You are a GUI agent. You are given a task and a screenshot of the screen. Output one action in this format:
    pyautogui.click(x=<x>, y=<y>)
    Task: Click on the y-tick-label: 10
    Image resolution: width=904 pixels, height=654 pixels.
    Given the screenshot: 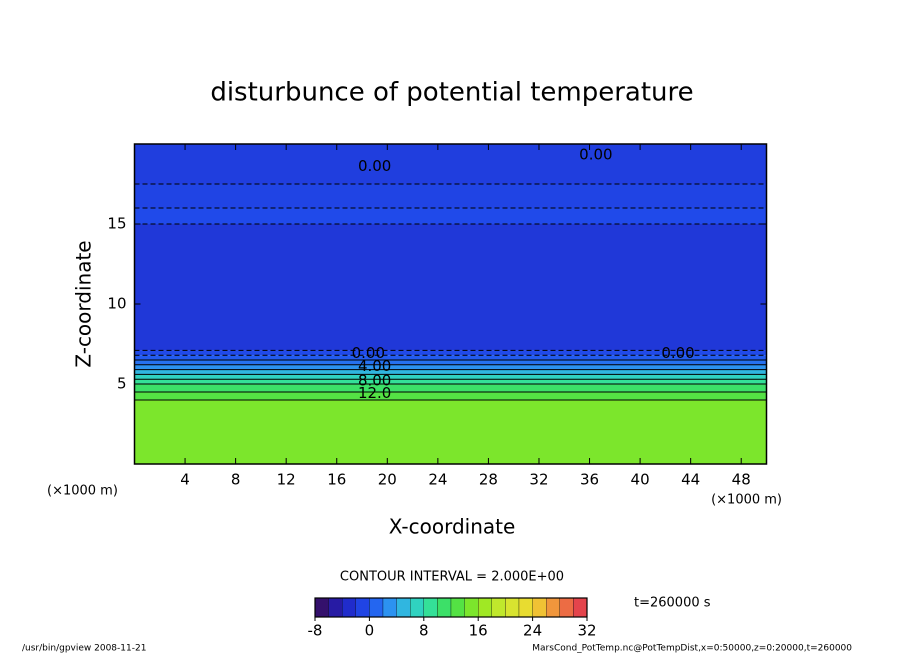 What is the action you would take?
    pyautogui.click(x=116, y=304)
    